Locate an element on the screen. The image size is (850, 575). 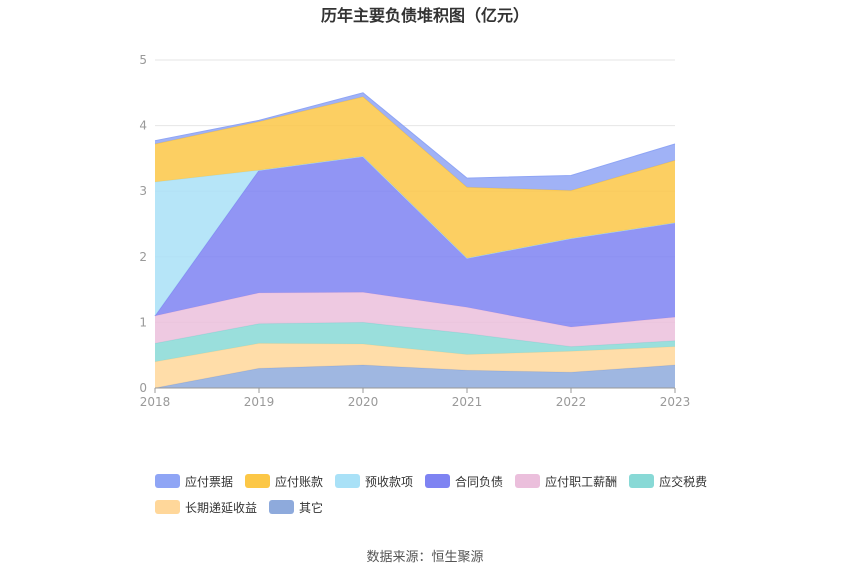
legend-row: 应付票据 应付账款 预收款项 合同负债 应付职工薪酬 应交税费 is located at coordinates (435, 481).